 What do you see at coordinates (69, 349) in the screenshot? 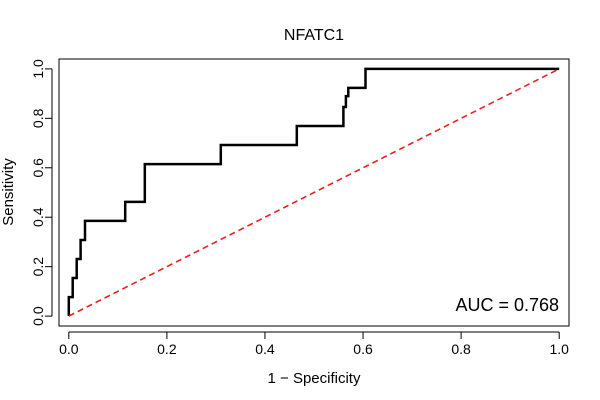
I see `x-tick-label: 0.0` at bounding box center [69, 349].